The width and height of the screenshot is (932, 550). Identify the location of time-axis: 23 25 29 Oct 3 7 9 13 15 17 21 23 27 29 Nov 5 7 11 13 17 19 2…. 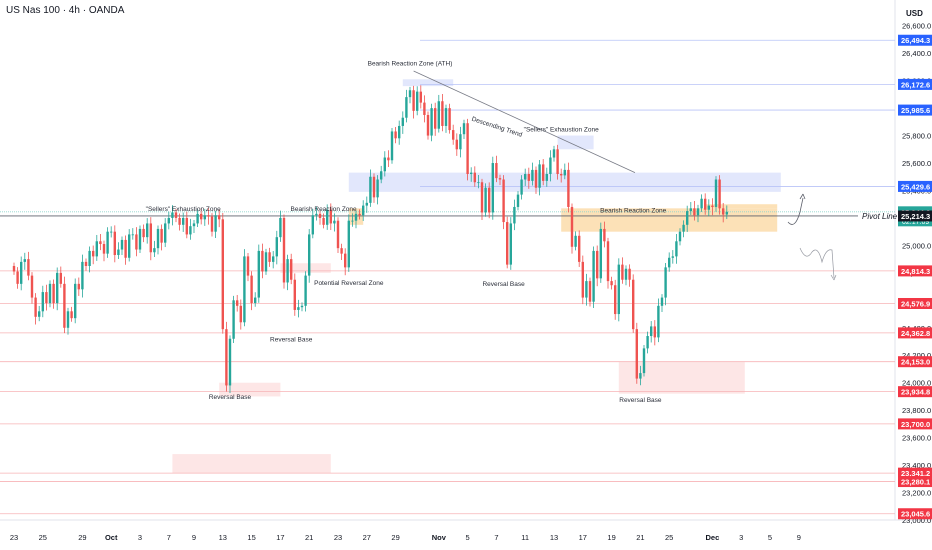
(405, 537).